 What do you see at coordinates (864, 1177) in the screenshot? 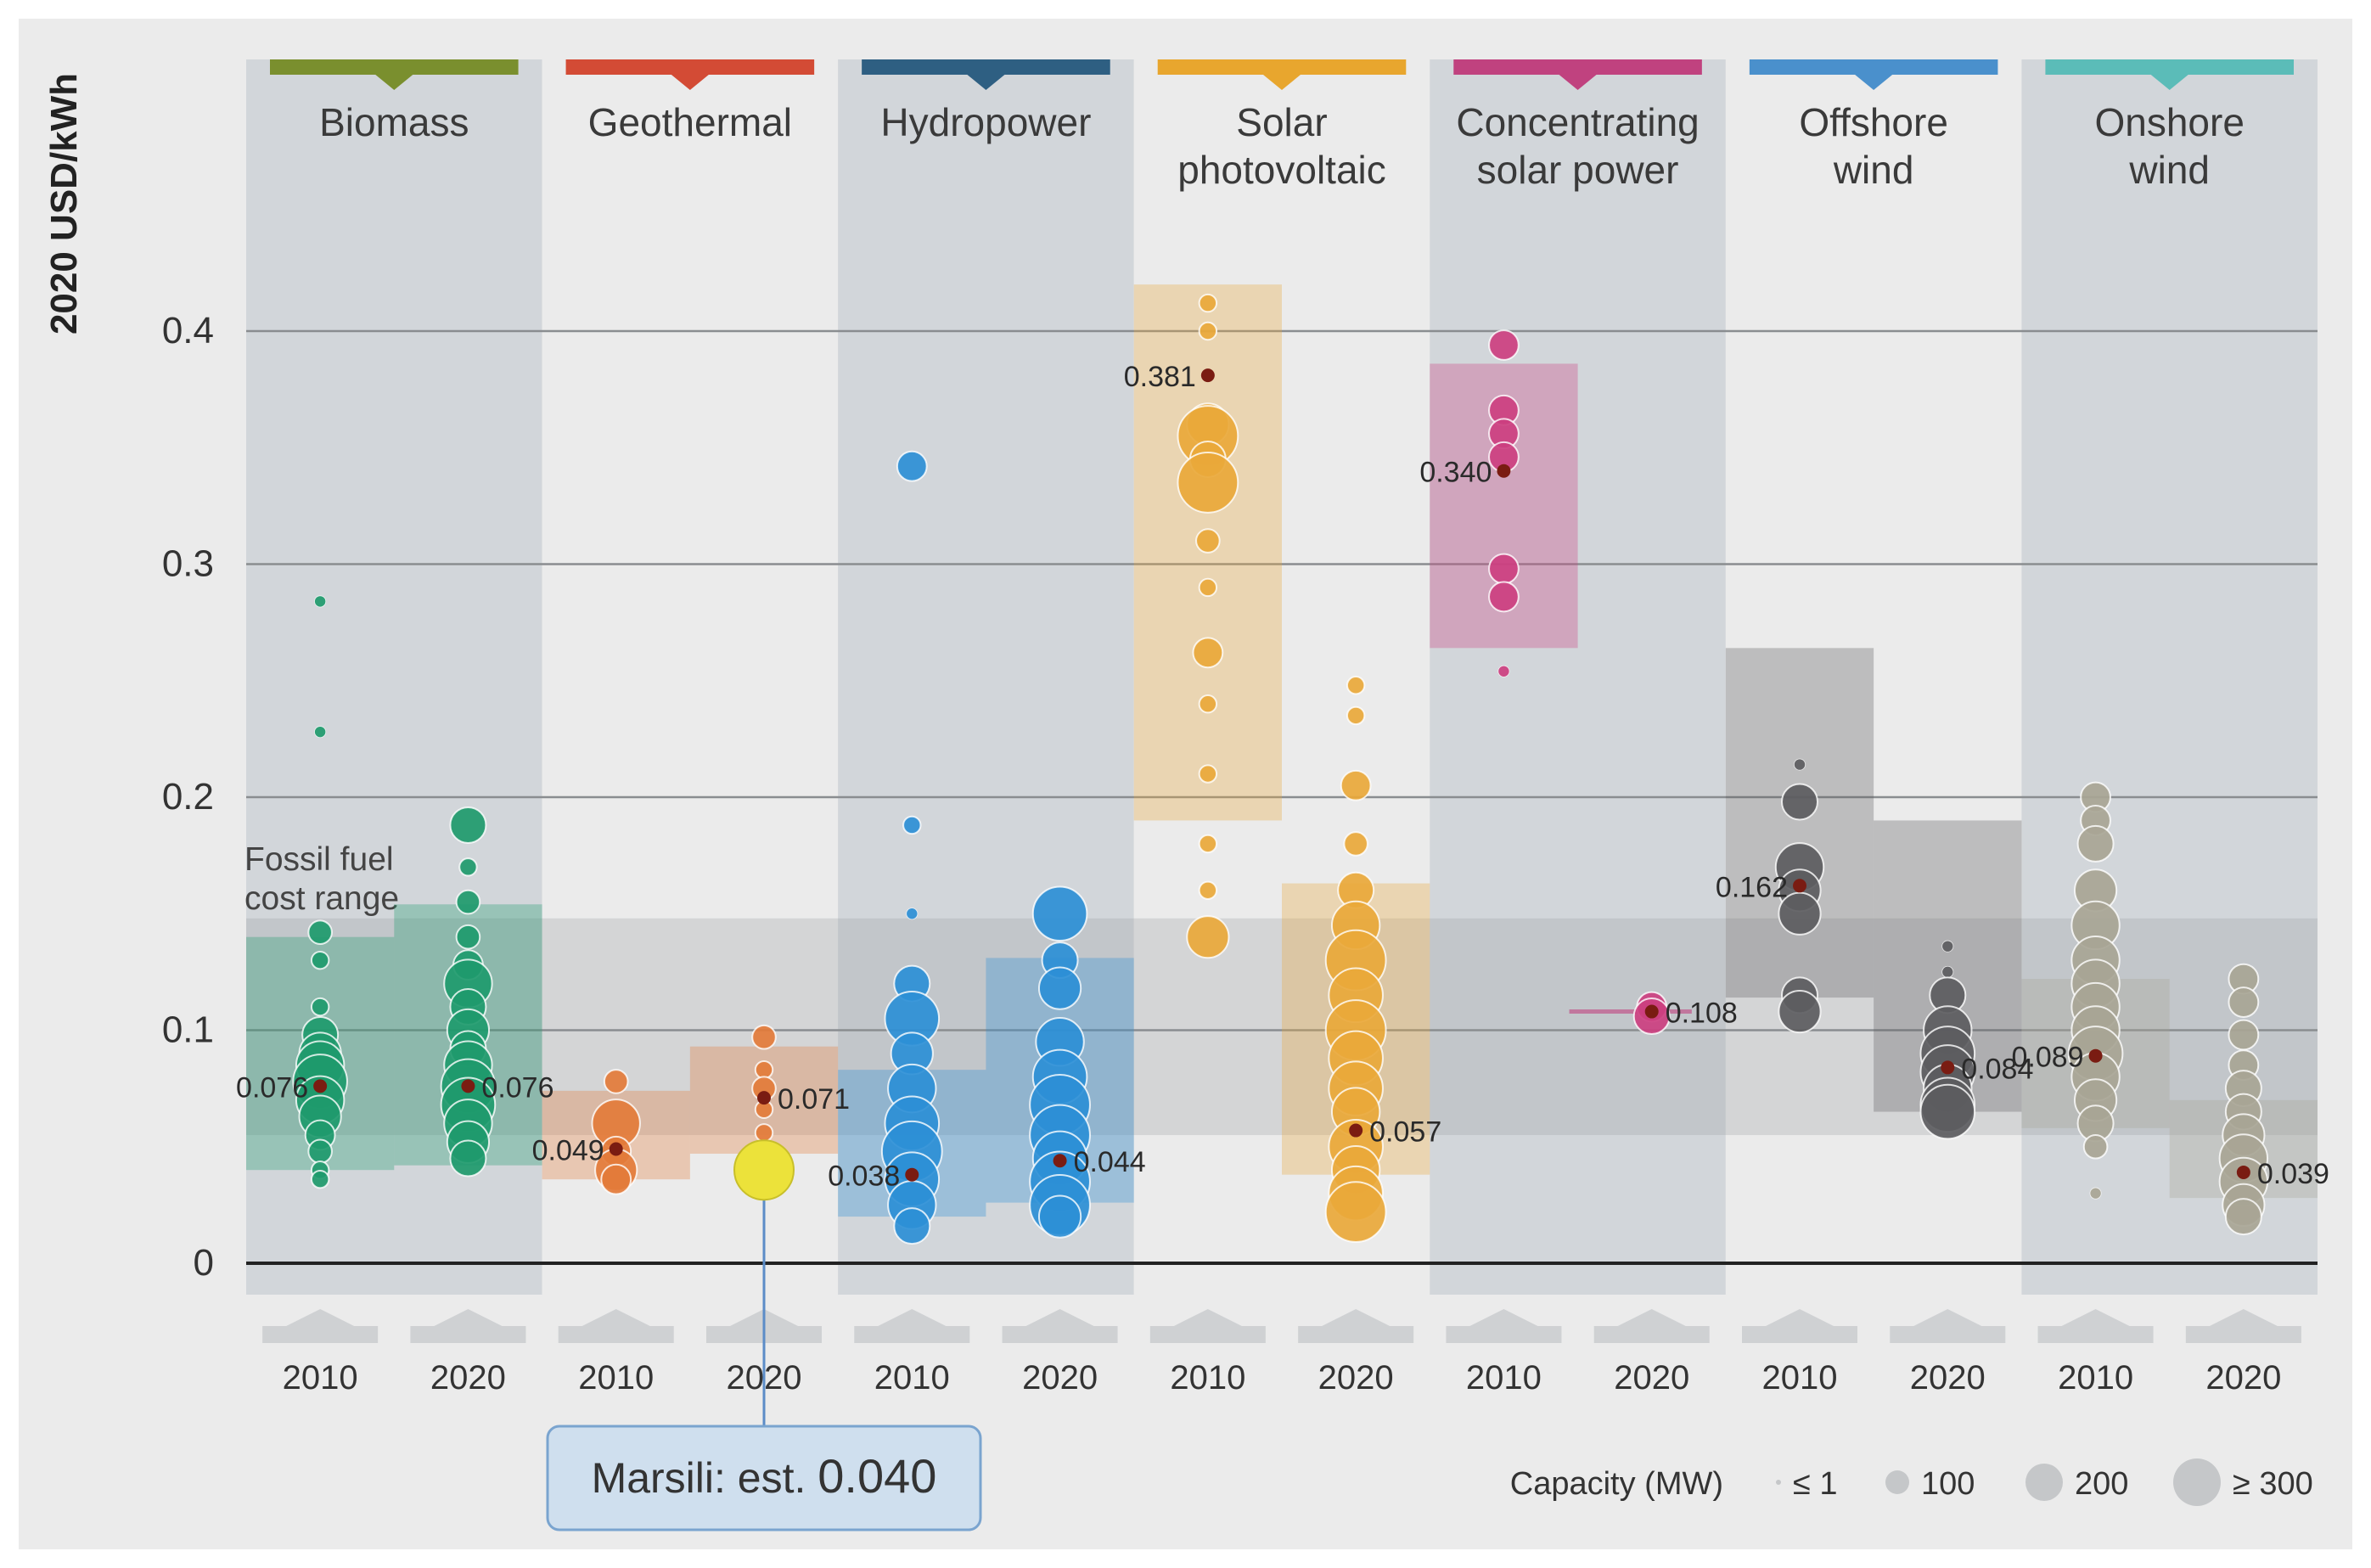
I see `weighted-average-label: 0.038` at bounding box center [864, 1177].